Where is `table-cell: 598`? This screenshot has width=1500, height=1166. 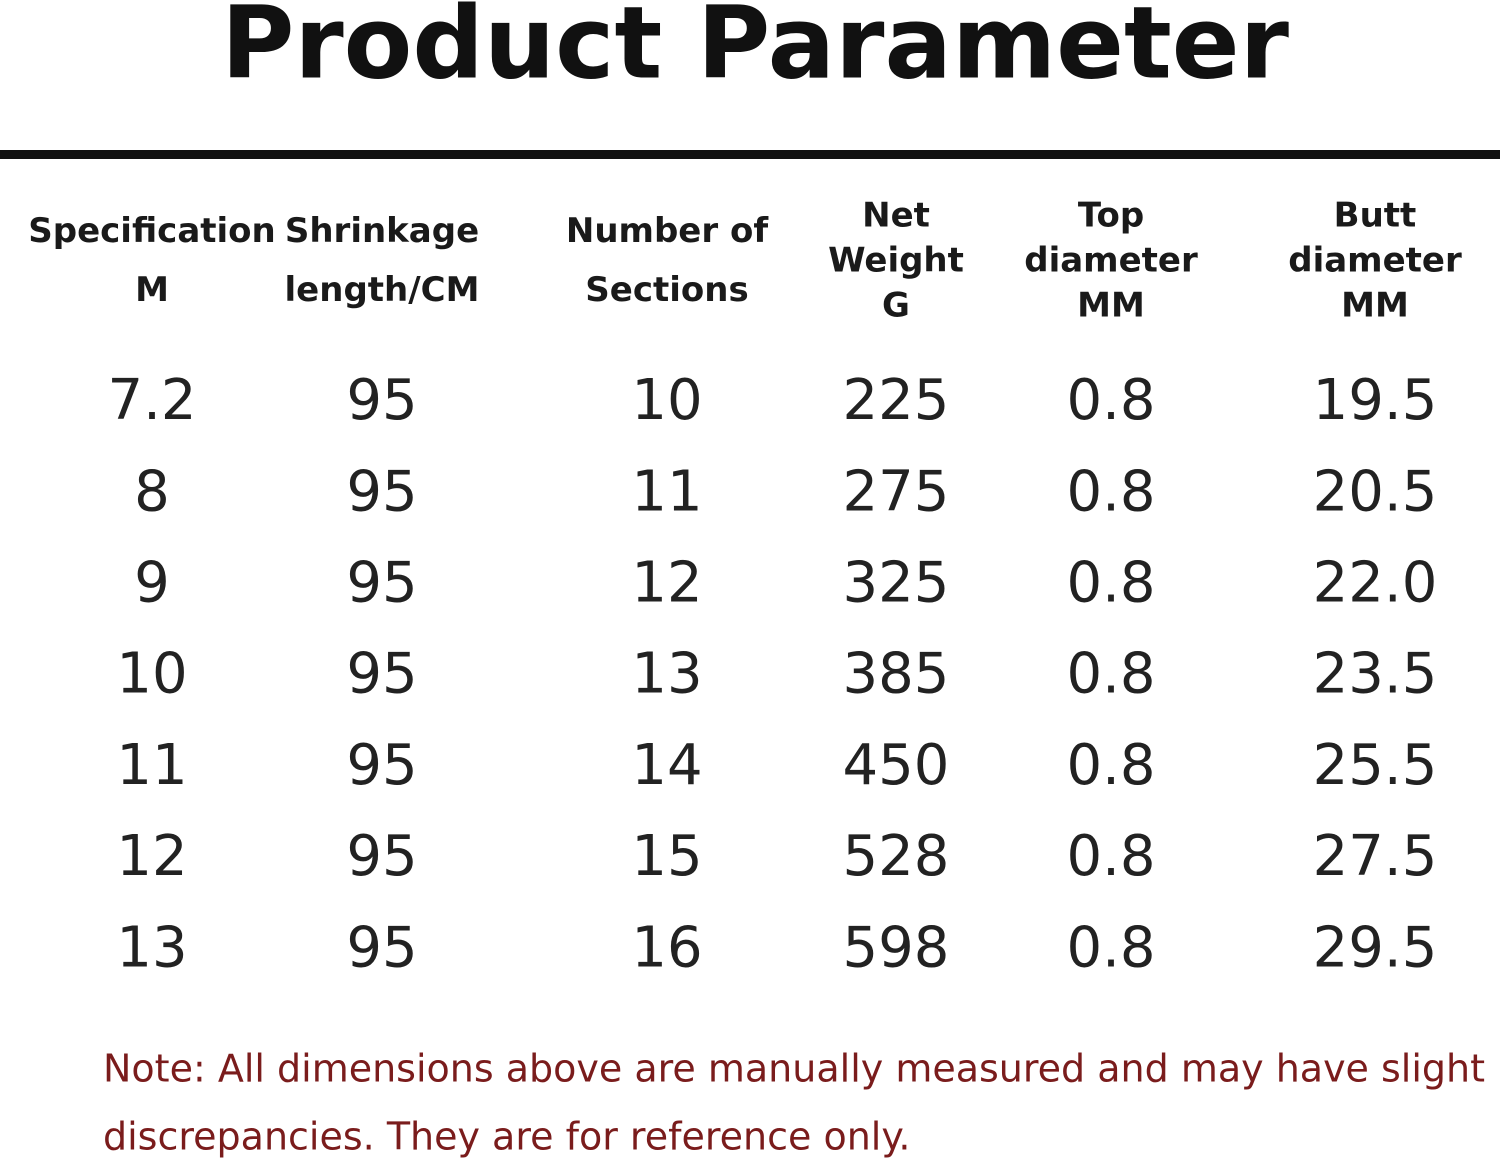 table-cell: 598 is located at coordinates (896, 947).